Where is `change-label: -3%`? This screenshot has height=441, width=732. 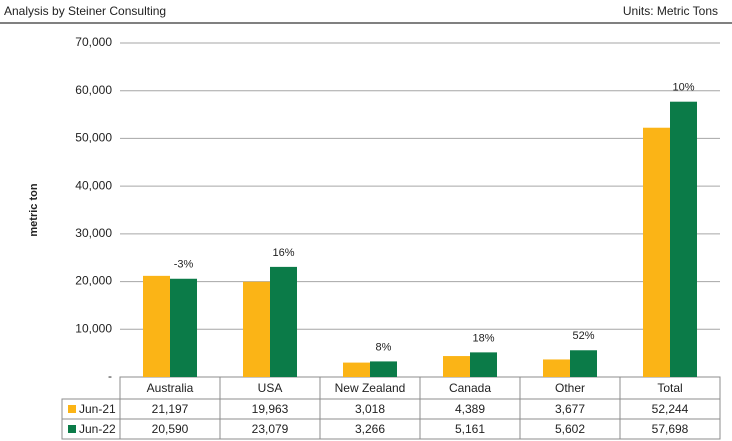
change-label: -3% is located at coordinates (184, 265).